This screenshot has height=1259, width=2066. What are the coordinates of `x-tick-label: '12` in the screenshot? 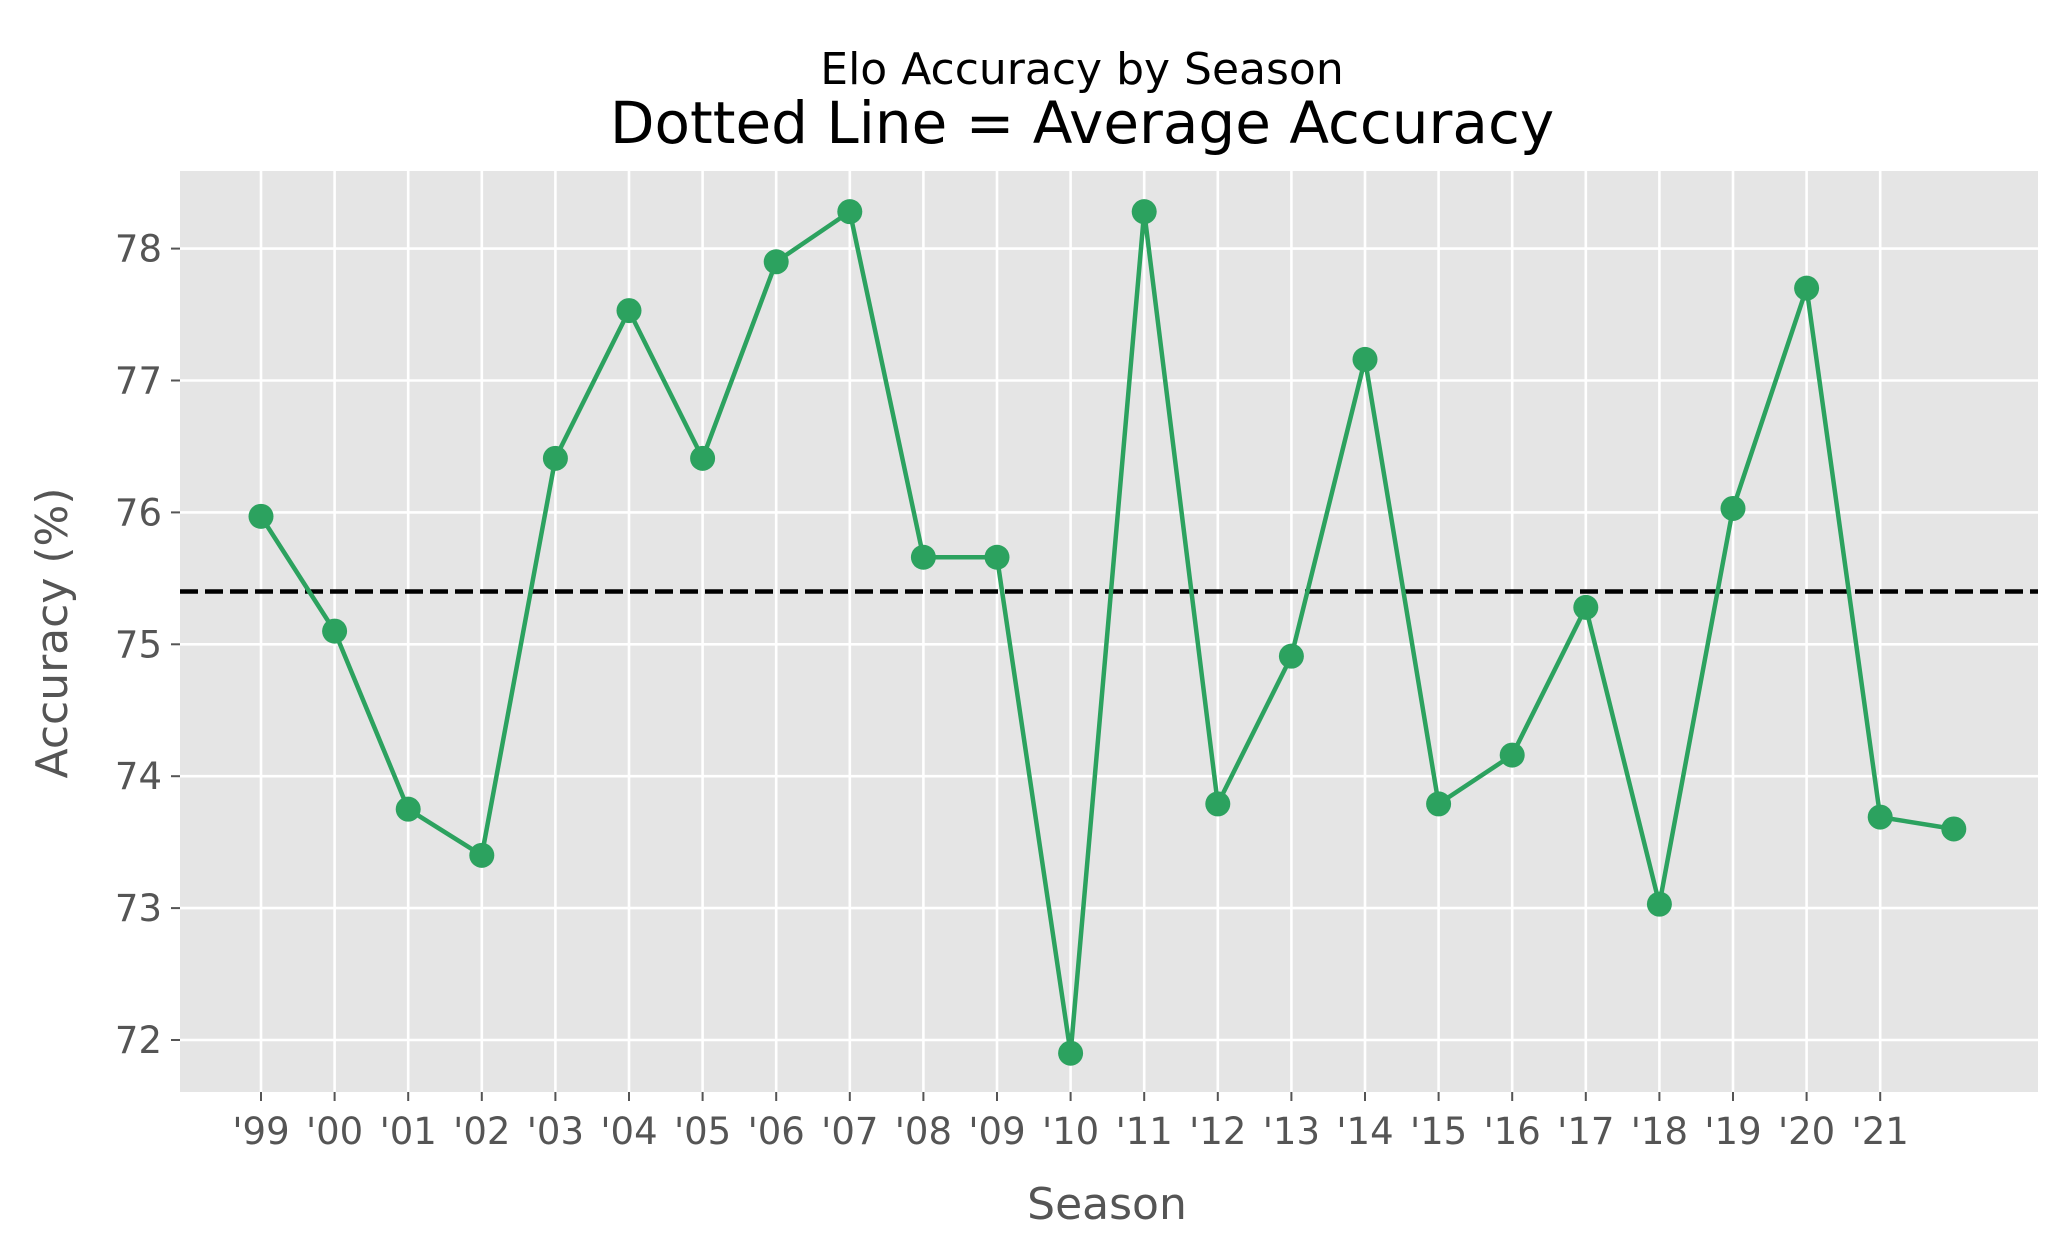 It's located at (1217, 1131).